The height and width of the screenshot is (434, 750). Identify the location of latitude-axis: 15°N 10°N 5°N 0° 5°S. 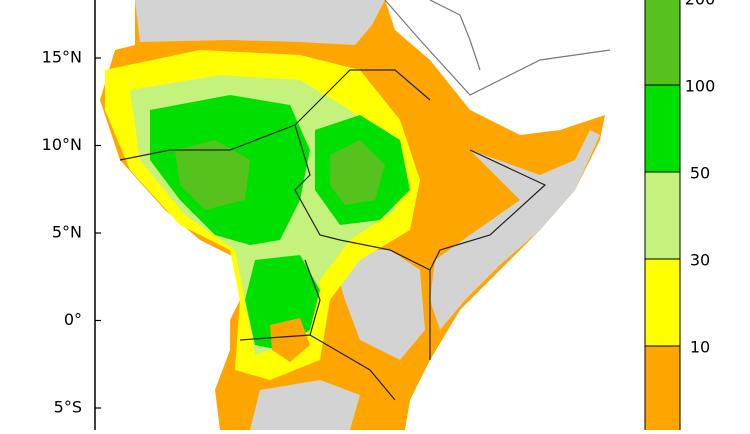
(71, 232).